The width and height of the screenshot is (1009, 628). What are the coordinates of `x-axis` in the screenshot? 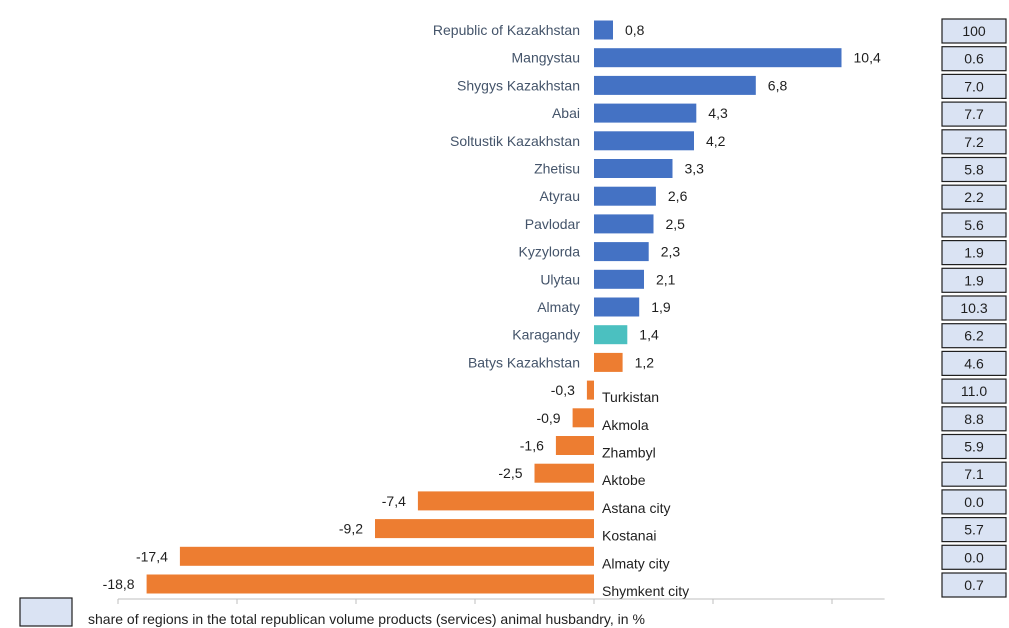 It's located at (501, 601).